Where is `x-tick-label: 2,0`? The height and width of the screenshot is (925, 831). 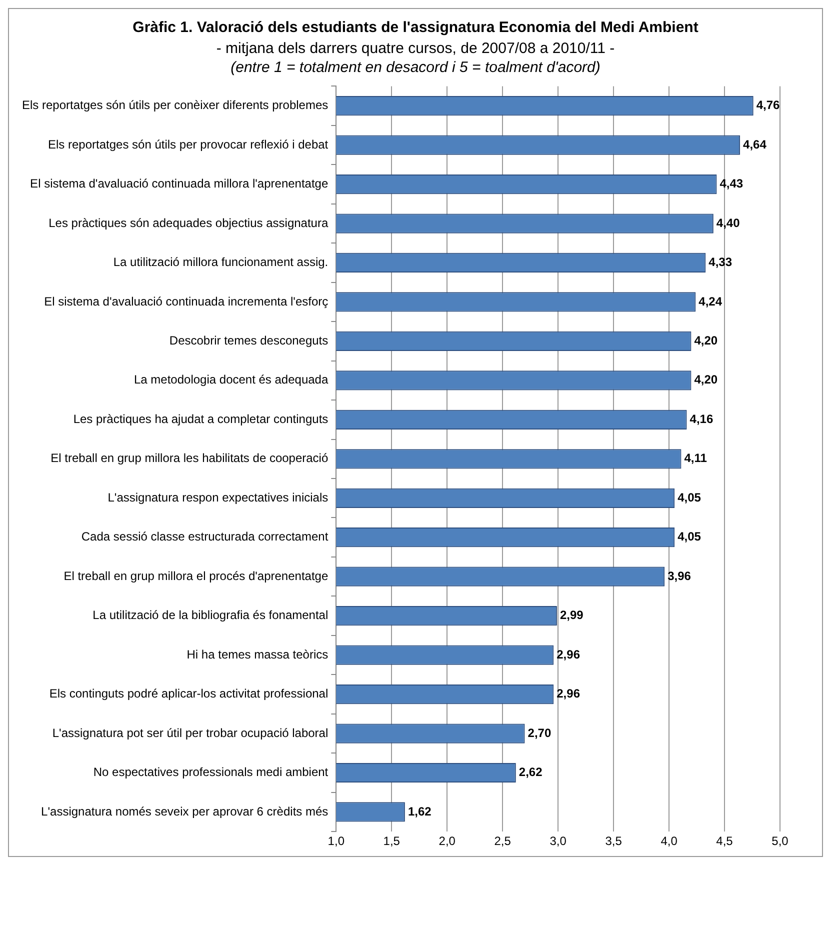
x-tick-label: 2,0 is located at coordinates (447, 841).